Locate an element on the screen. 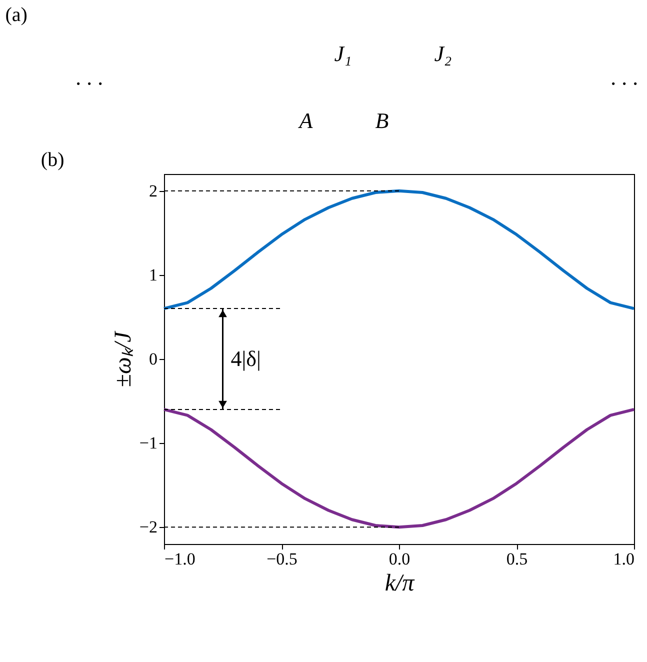 The image size is (647, 662). y-tick-label: −1 is located at coordinates (148, 443).